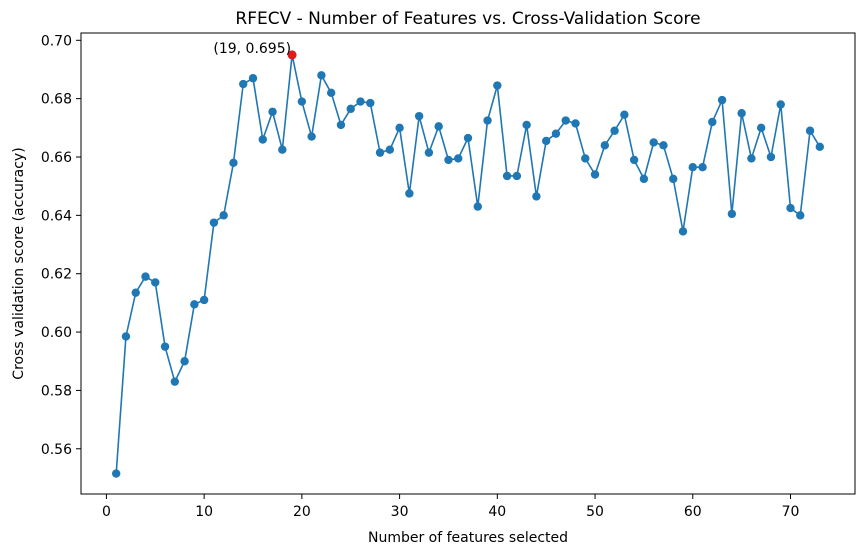 This screenshot has width=865, height=556. What do you see at coordinates (450, 507) in the screenshot?
I see `x-axis: 0 10 20 30 40 50 60 70` at bounding box center [450, 507].